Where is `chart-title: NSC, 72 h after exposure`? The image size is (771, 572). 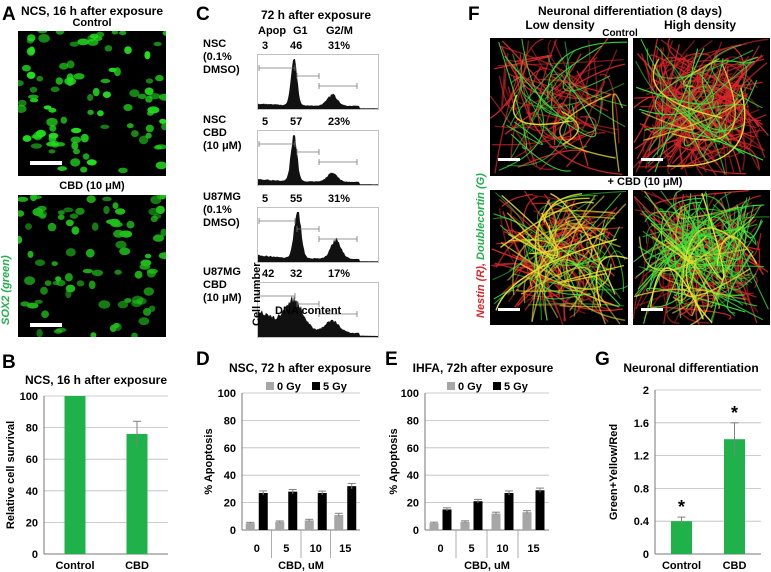 chart-title: NSC, 72 h after exposure is located at coordinates (300, 368).